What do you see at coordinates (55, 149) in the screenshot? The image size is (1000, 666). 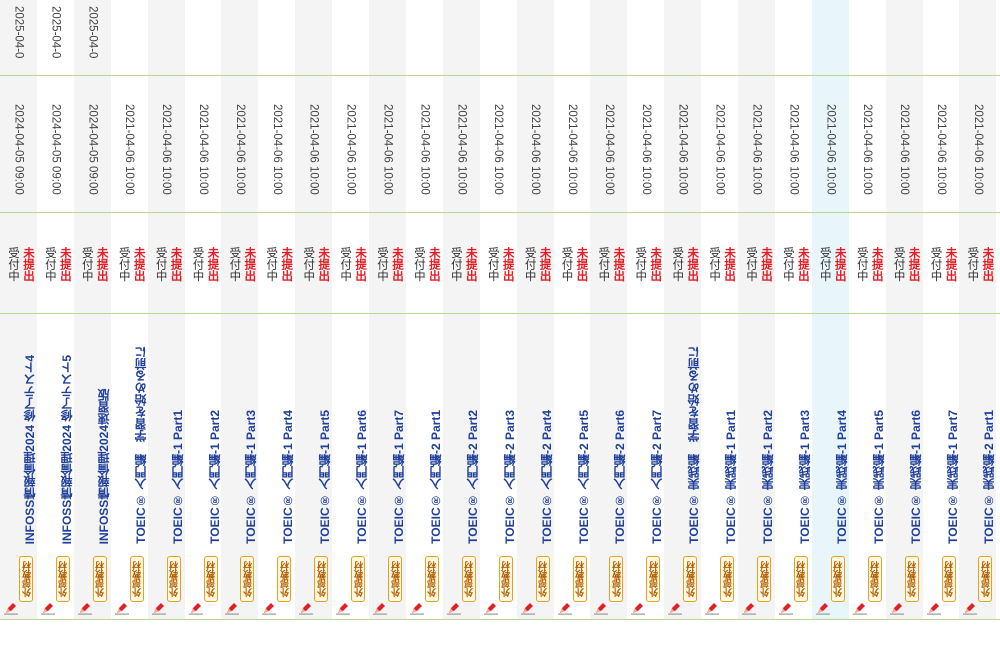 I see `due-date: 2024-04-05 09:00` at bounding box center [55, 149].